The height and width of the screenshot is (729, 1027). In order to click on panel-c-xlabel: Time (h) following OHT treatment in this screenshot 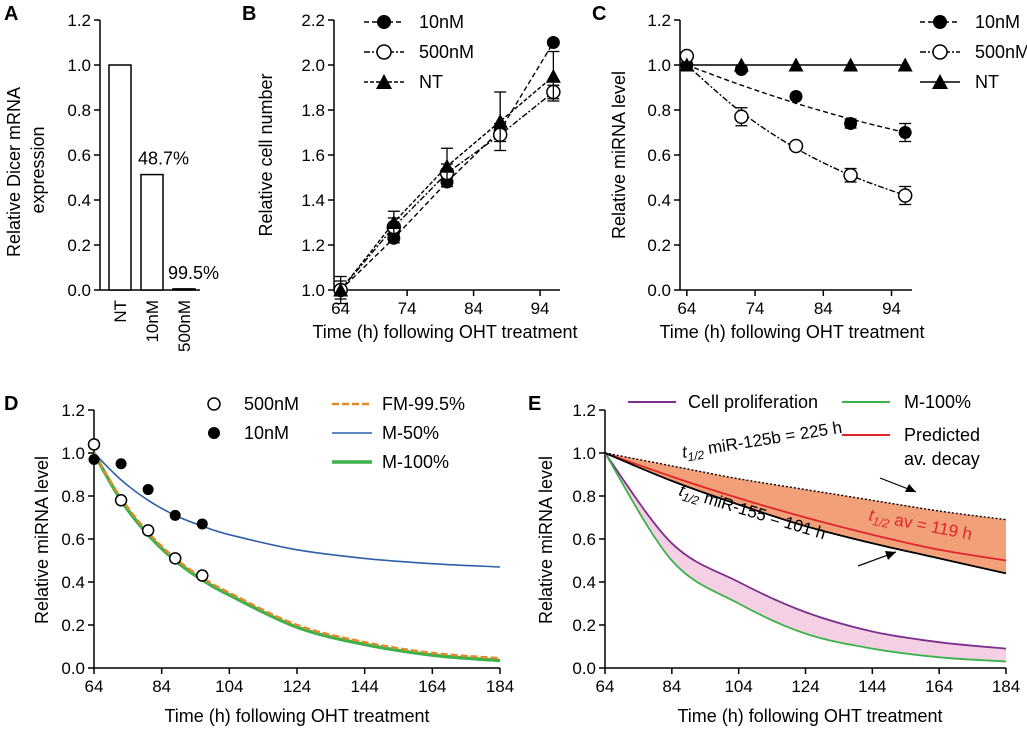, I will do `click(791, 332)`.